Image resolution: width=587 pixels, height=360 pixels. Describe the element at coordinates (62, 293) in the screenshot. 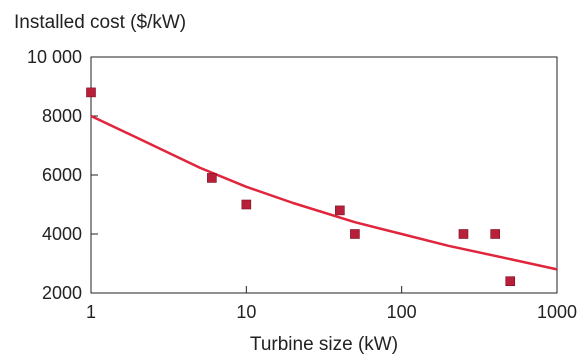

I see `y-tick-label: 2000` at that location.